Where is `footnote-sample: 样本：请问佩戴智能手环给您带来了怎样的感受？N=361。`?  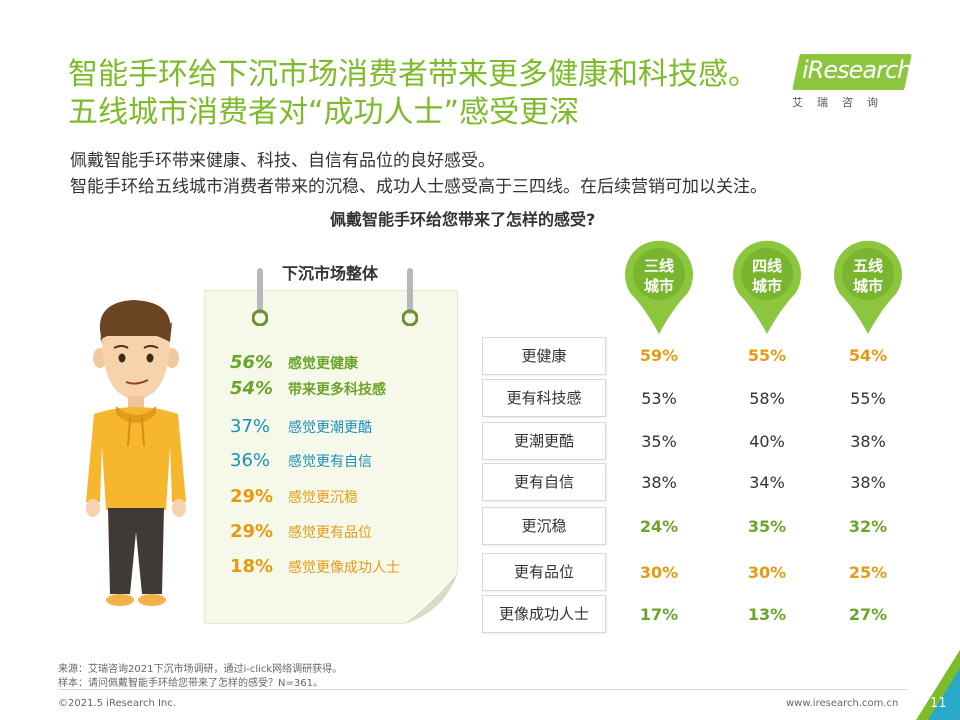 footnote-sample: 样本：请问佩戴智能手环给您带来了怎样的感受？N=361。 is located at coordinates (190, 683).